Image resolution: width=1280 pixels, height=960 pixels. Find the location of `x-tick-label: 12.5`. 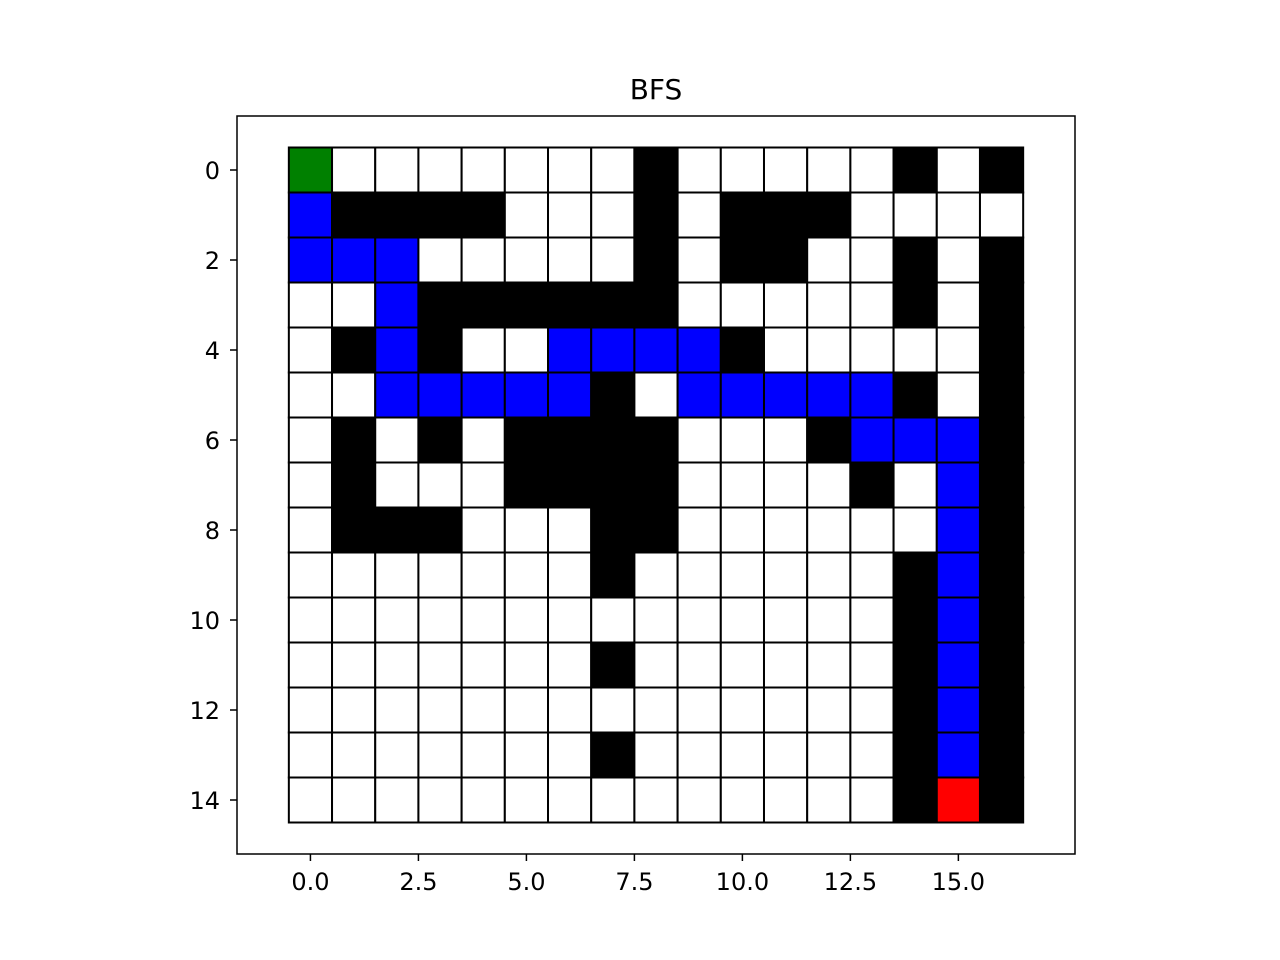

x-tick-label: 12.5 is located at coordinates (850, 882).